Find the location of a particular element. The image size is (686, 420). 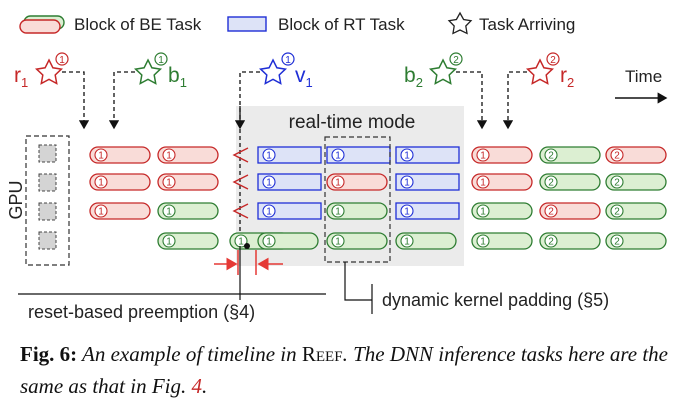

kernel-padding-box is located at coordinates (357, 199).